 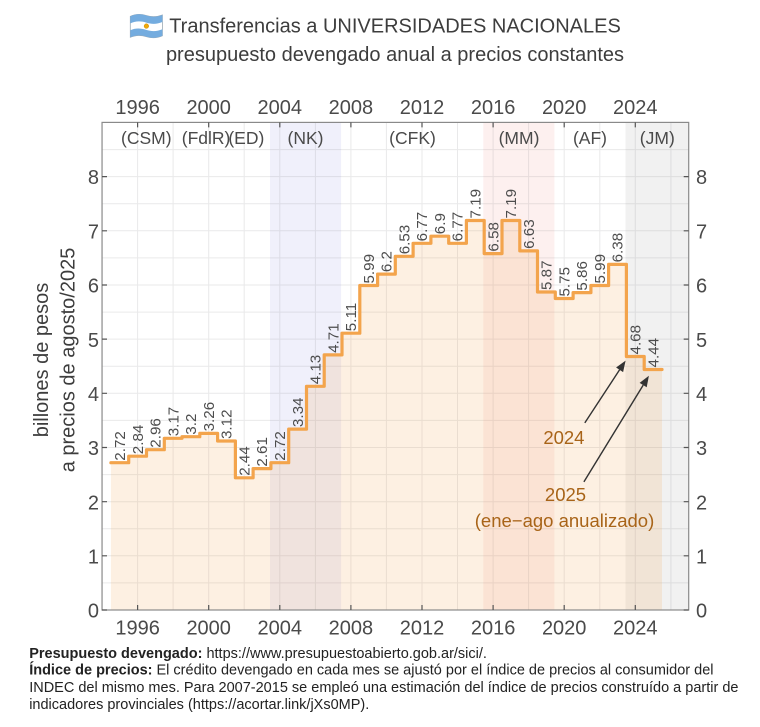 I want to click on svg-text: a precios de agosto/2025, so click(x=69, y=360).